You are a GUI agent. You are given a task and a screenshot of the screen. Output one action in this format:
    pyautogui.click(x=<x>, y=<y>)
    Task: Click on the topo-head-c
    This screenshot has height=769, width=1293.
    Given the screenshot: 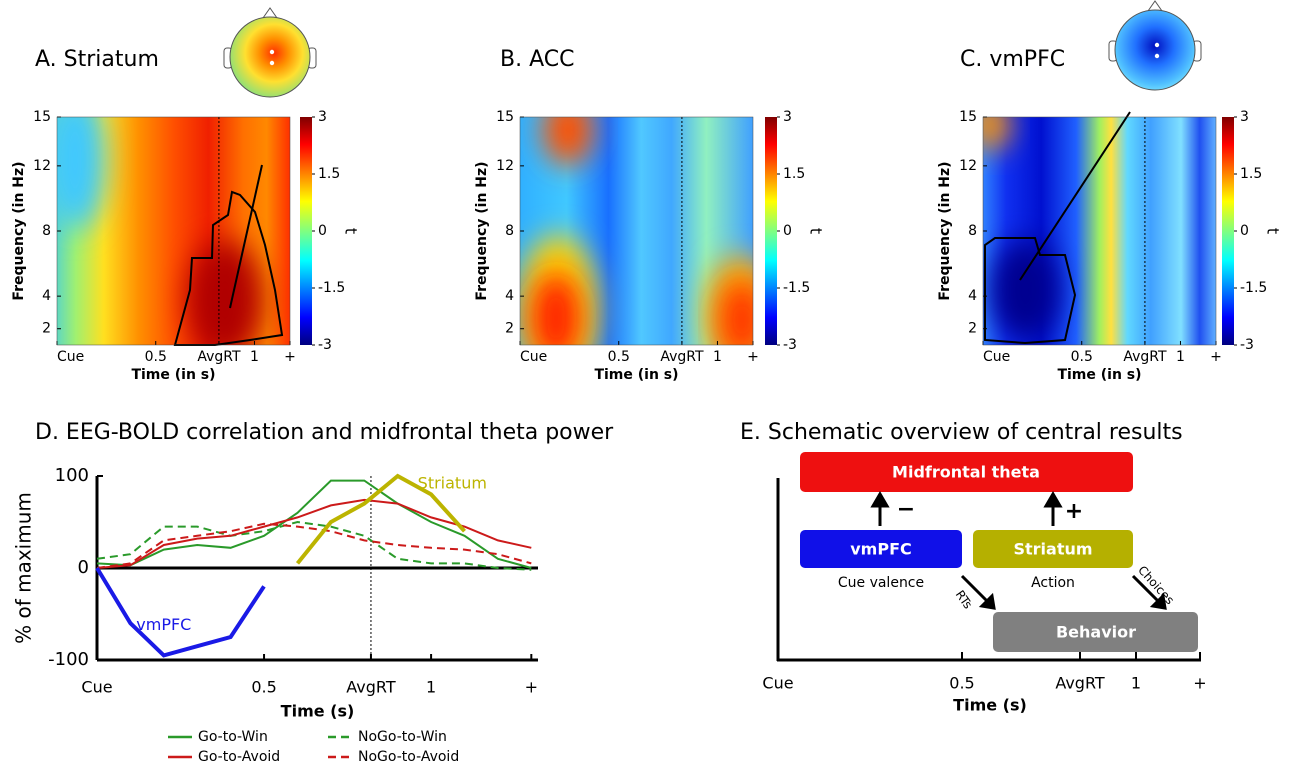 What is the action you would take?
    pyautogui.click(x=1155, y=45)
    